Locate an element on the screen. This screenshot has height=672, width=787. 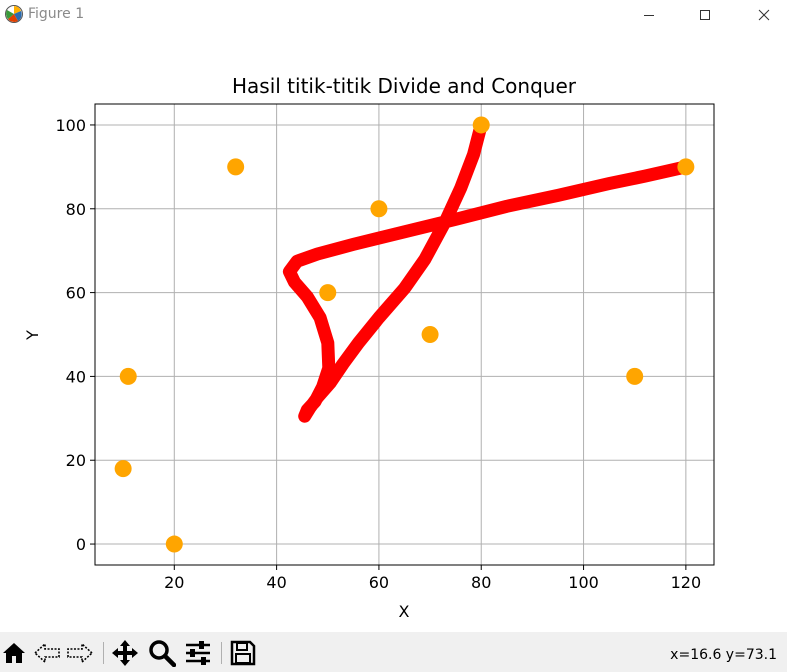
configure-subplots-button is located at coordinates (198, 653).